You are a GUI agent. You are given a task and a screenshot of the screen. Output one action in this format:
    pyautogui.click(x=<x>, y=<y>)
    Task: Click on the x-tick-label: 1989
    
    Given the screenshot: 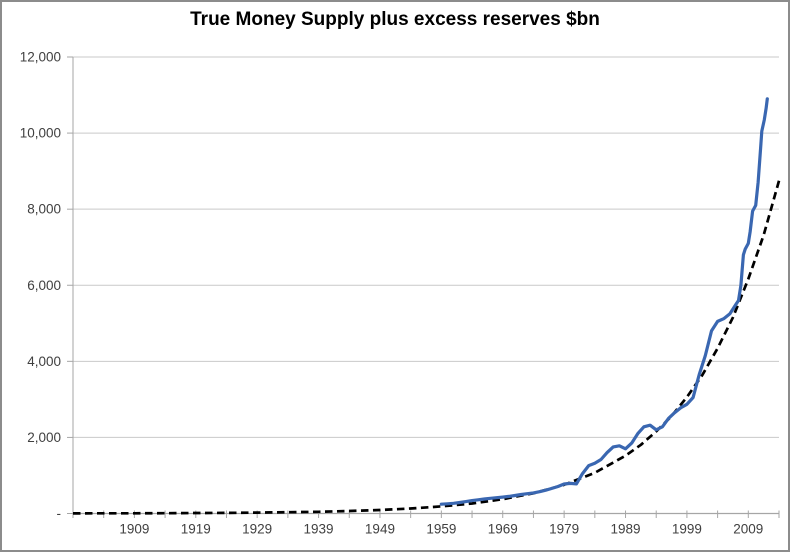 What is the action you would take?
    pyautogui.click(x=625, y=529)
    